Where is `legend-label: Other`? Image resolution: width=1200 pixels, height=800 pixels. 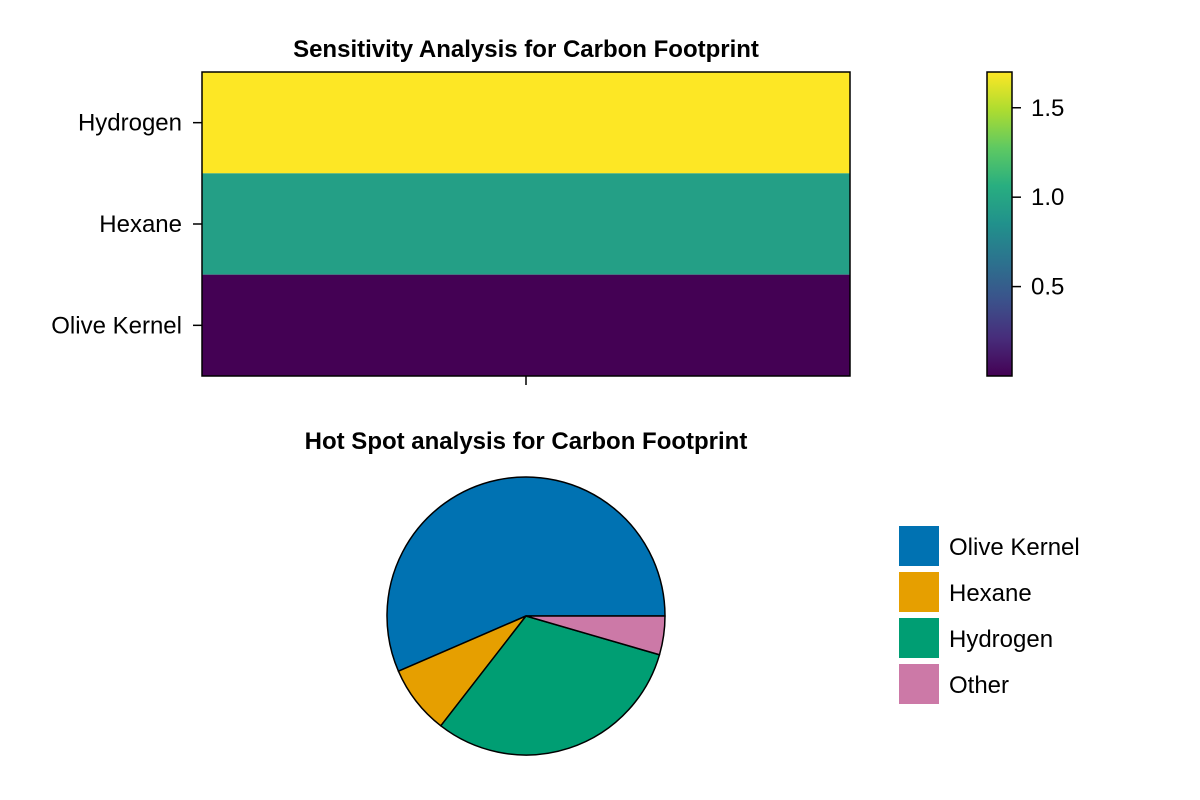 legend-label: Other is located at coordinates (979, 685).